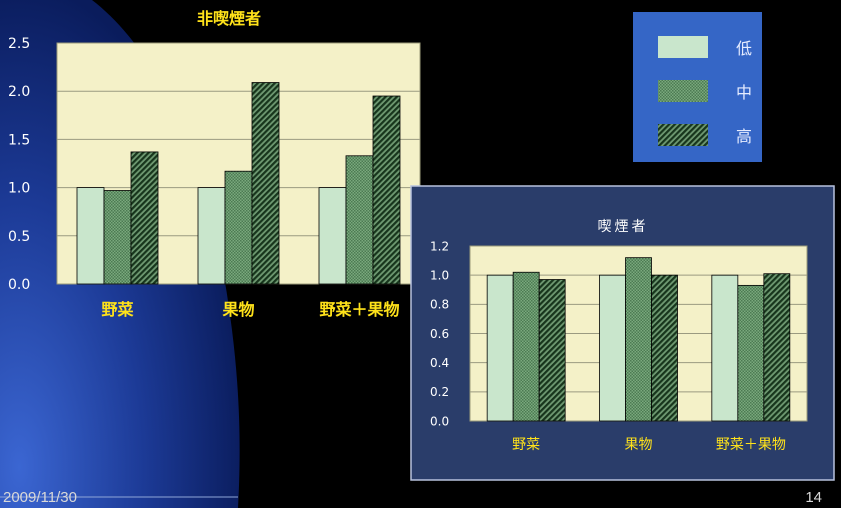  What do you see at coordinates (813, 497) in the screenshot?
I see `slide-page-number: 14` at bounding box center [813, 497].